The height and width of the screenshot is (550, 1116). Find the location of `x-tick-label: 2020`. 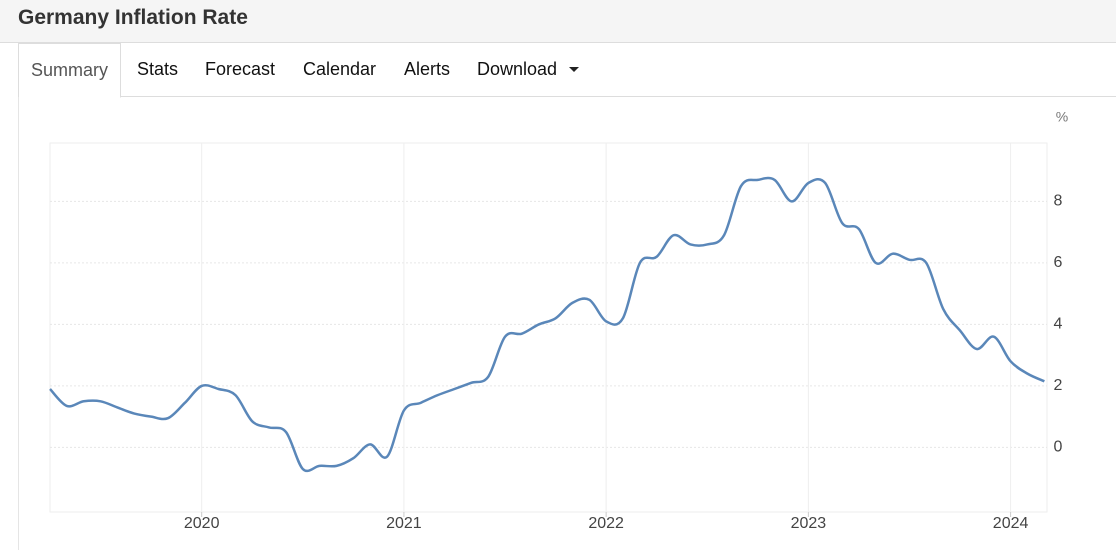

x-tick-label: 2020 is located at coordinates (202, 523).